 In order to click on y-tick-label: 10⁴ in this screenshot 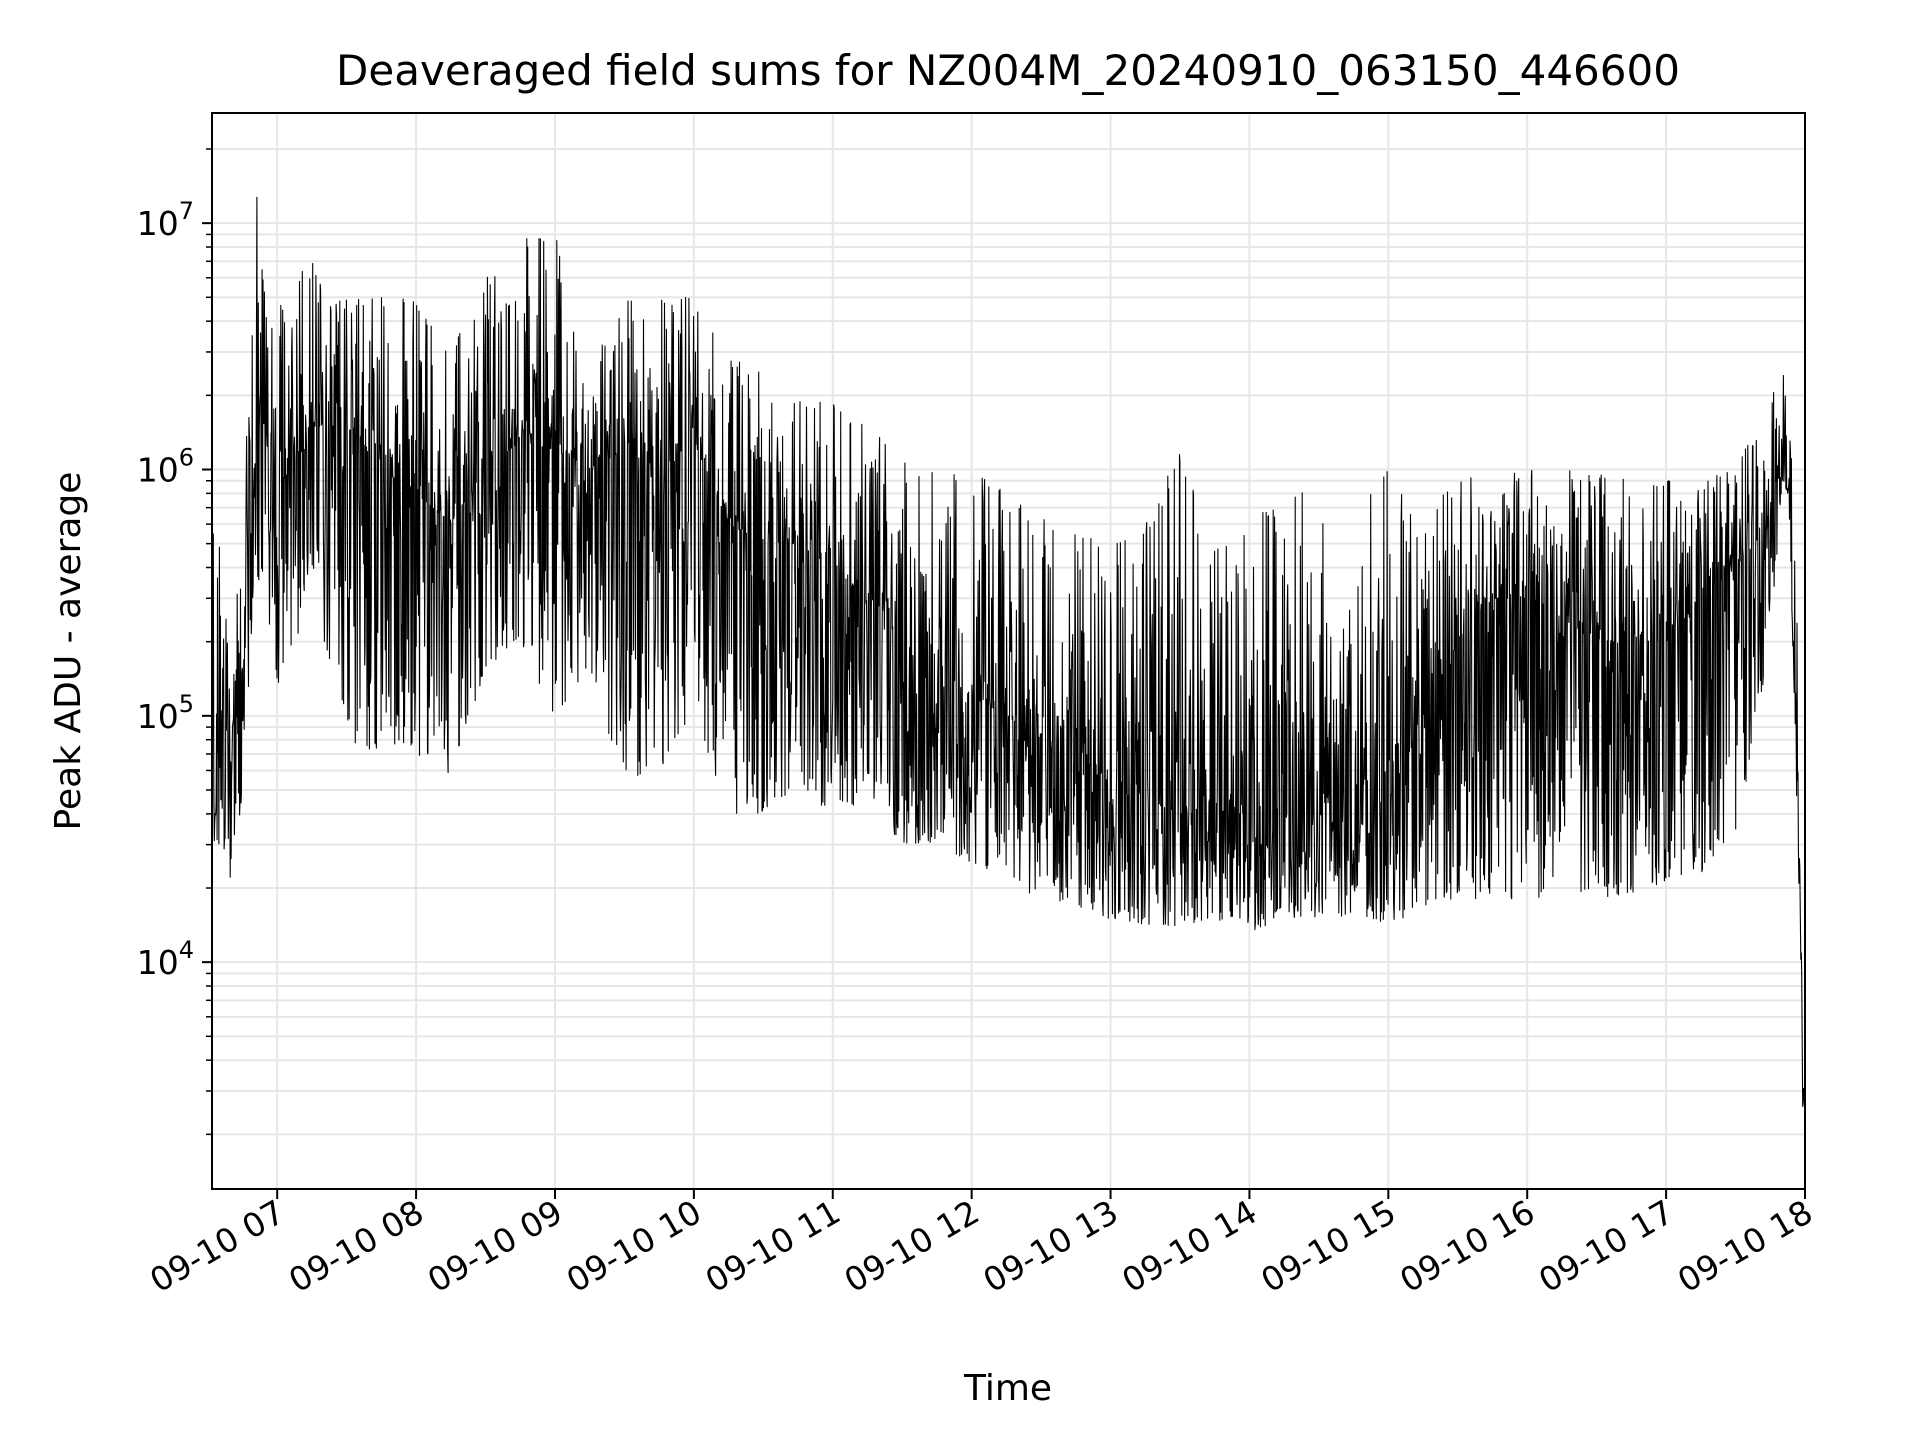, I will do `click(165, 959)`.